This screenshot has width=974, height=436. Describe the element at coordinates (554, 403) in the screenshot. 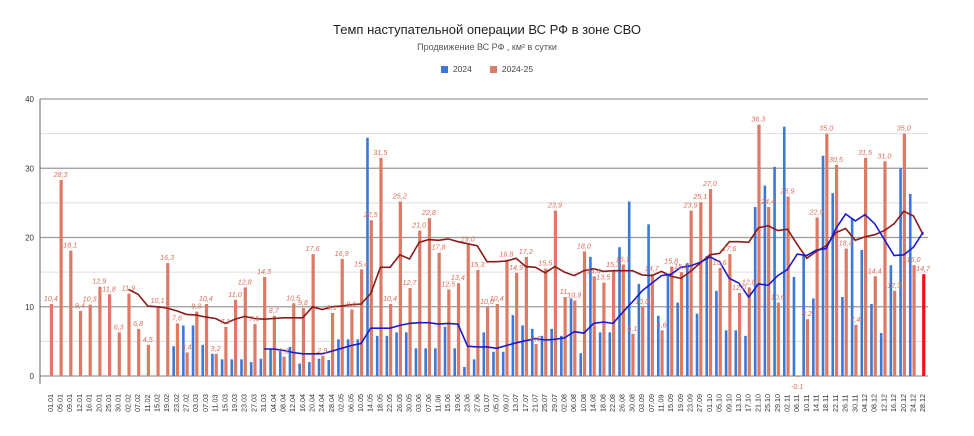

I see `x-tick-label: 29.07` at that location.